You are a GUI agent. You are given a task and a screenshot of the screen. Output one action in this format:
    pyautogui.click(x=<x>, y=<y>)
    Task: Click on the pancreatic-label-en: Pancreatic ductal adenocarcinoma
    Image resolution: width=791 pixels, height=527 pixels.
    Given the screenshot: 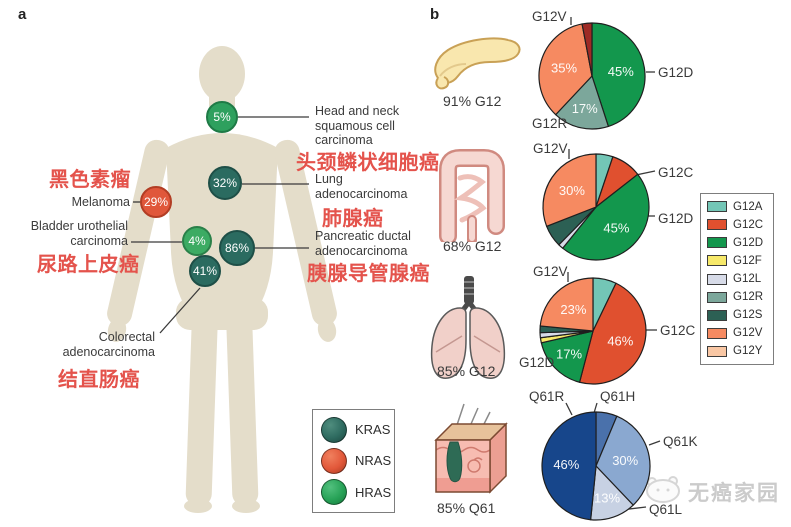 What is the action you would take?
    pyautogui.click(x=363, y=243)
    